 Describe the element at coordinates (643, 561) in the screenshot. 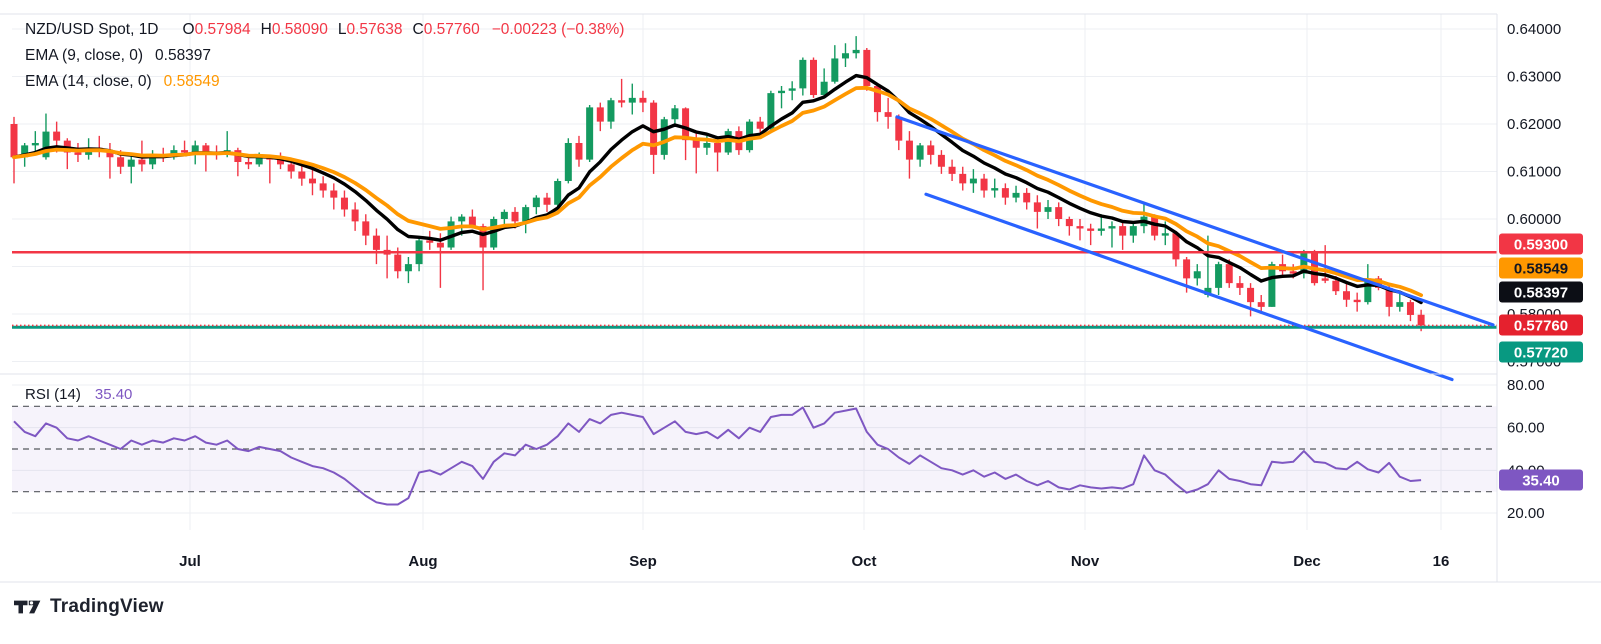

I see `time-tick-Sep: Sep` at that location.